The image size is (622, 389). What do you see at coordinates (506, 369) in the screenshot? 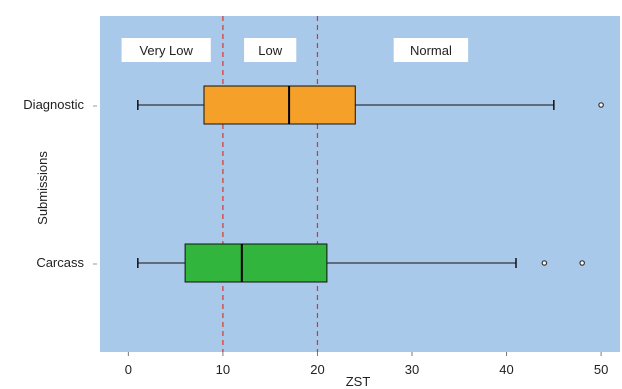
I see `x-tick-label-40: 40` at bounding box center [506, 369].